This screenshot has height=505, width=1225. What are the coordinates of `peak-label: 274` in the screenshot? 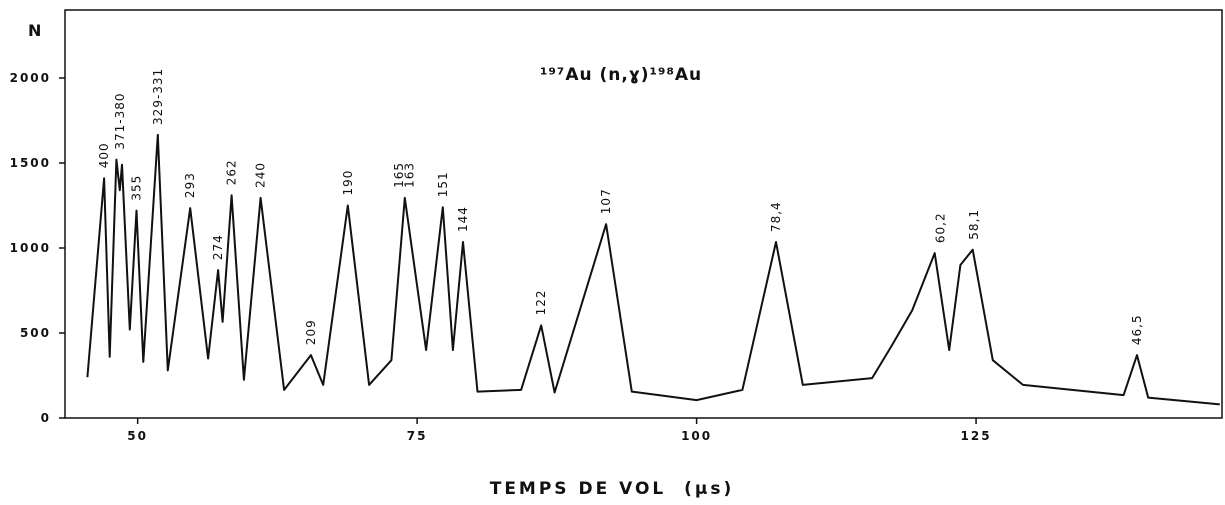 It's located at (218, 247).